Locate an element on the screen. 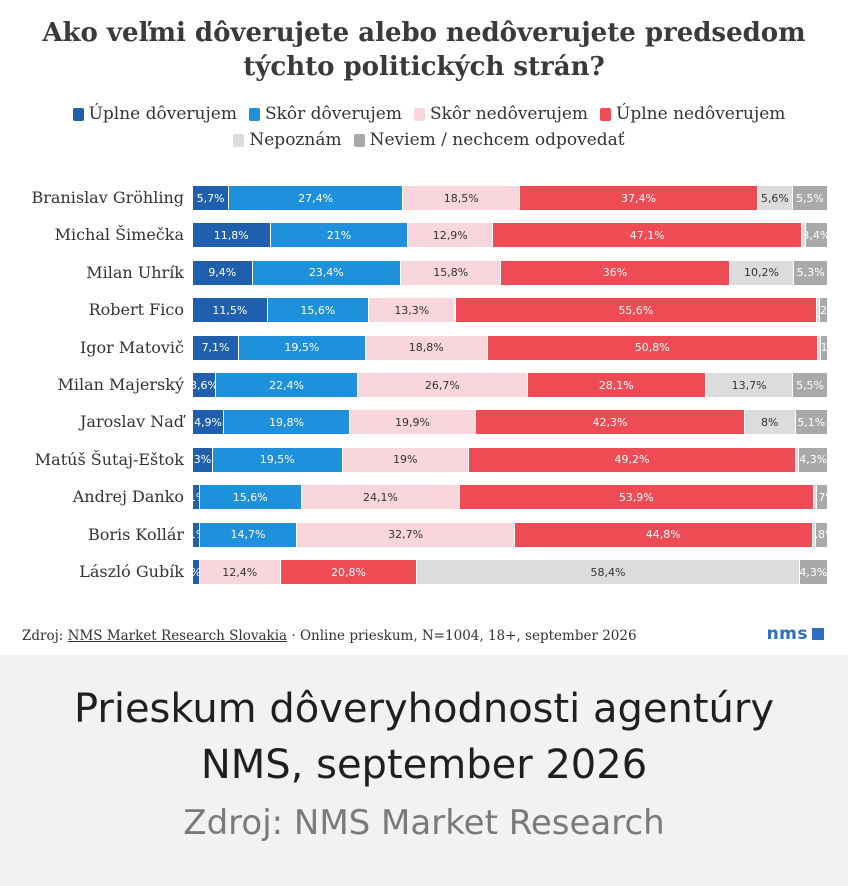  bar-segment: 5,7% is located at coordinates (211, 198).